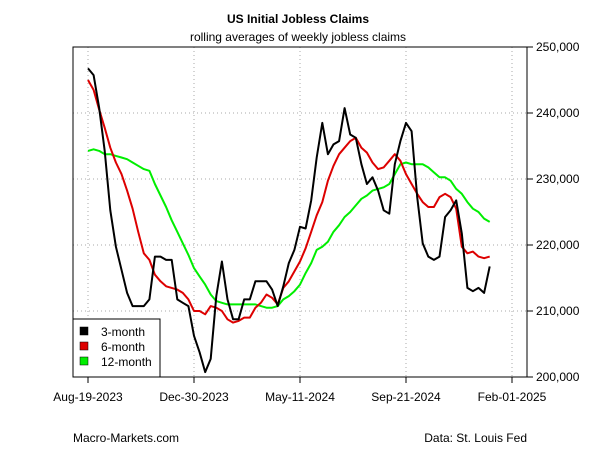 The width and height of the screenshot is (600, 450). What do you see at coordinates (88, 397) in the screenshot?
I see `x-tick-label: Aug-19-2023` at bounding box center [88, 397].